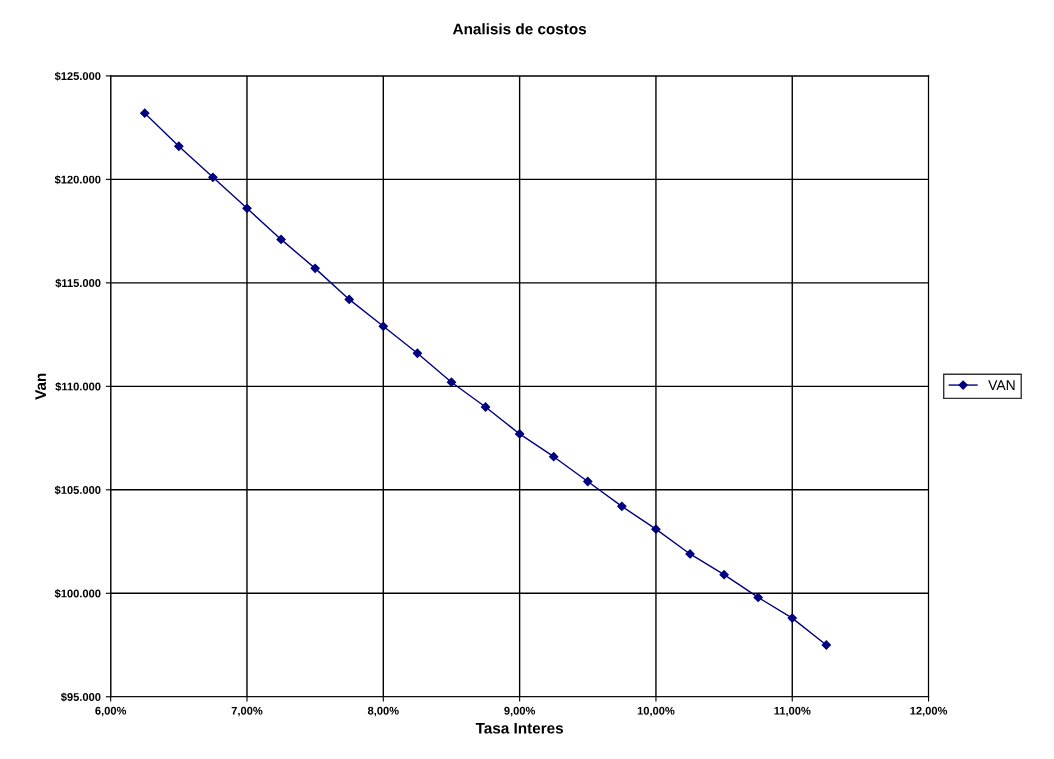 Image resolution: width=1054 pixels, height=759 pixels. Describe the element at coordinates (78, 387) in the screenshot. I see `y-tick-label: $110.000` at that location.